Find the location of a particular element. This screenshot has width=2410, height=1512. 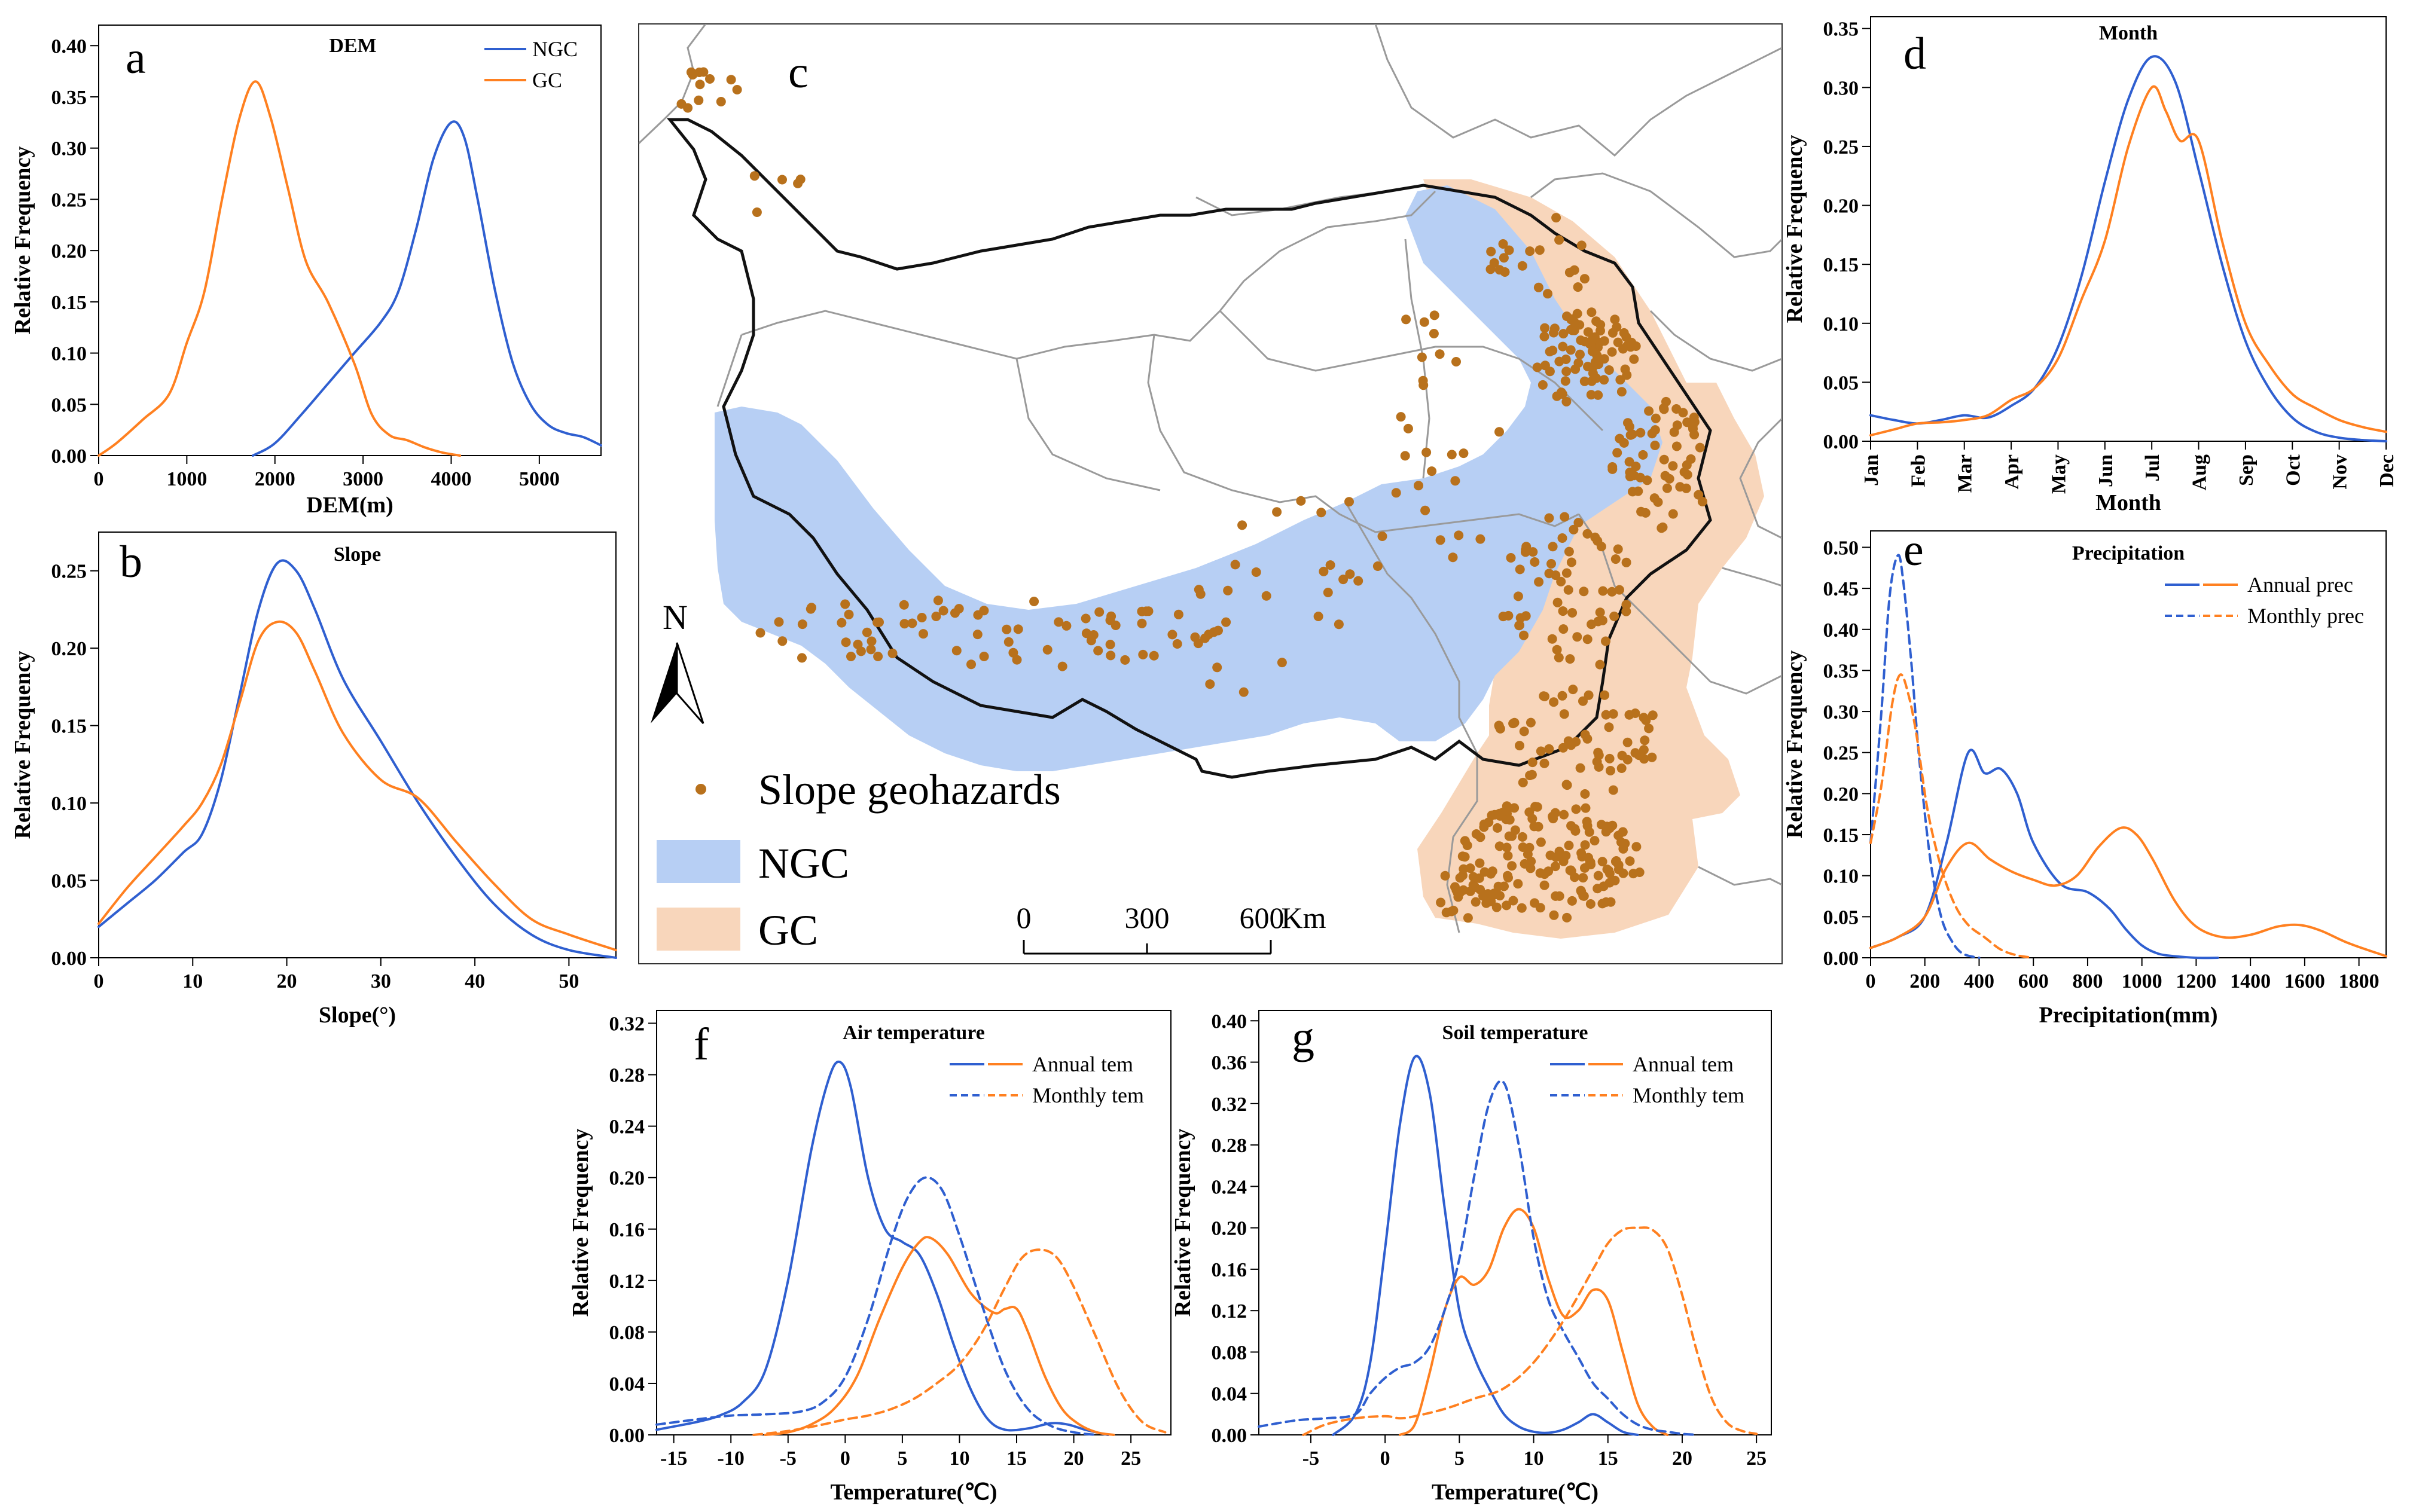

x-tick-label: 50 is located at coordinates (569, 981).